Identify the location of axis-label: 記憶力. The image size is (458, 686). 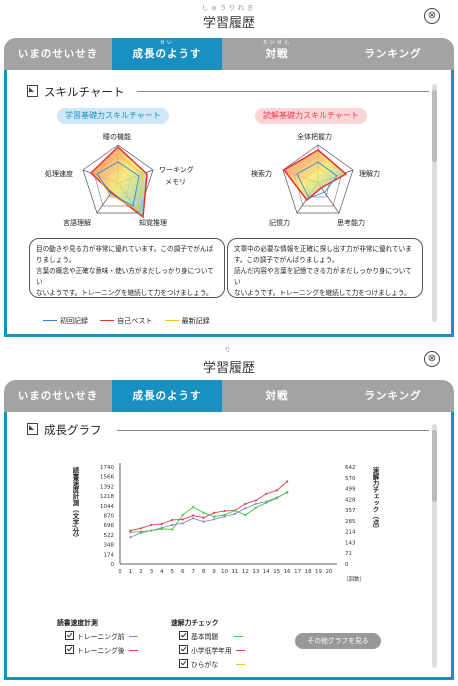
(279, 223).